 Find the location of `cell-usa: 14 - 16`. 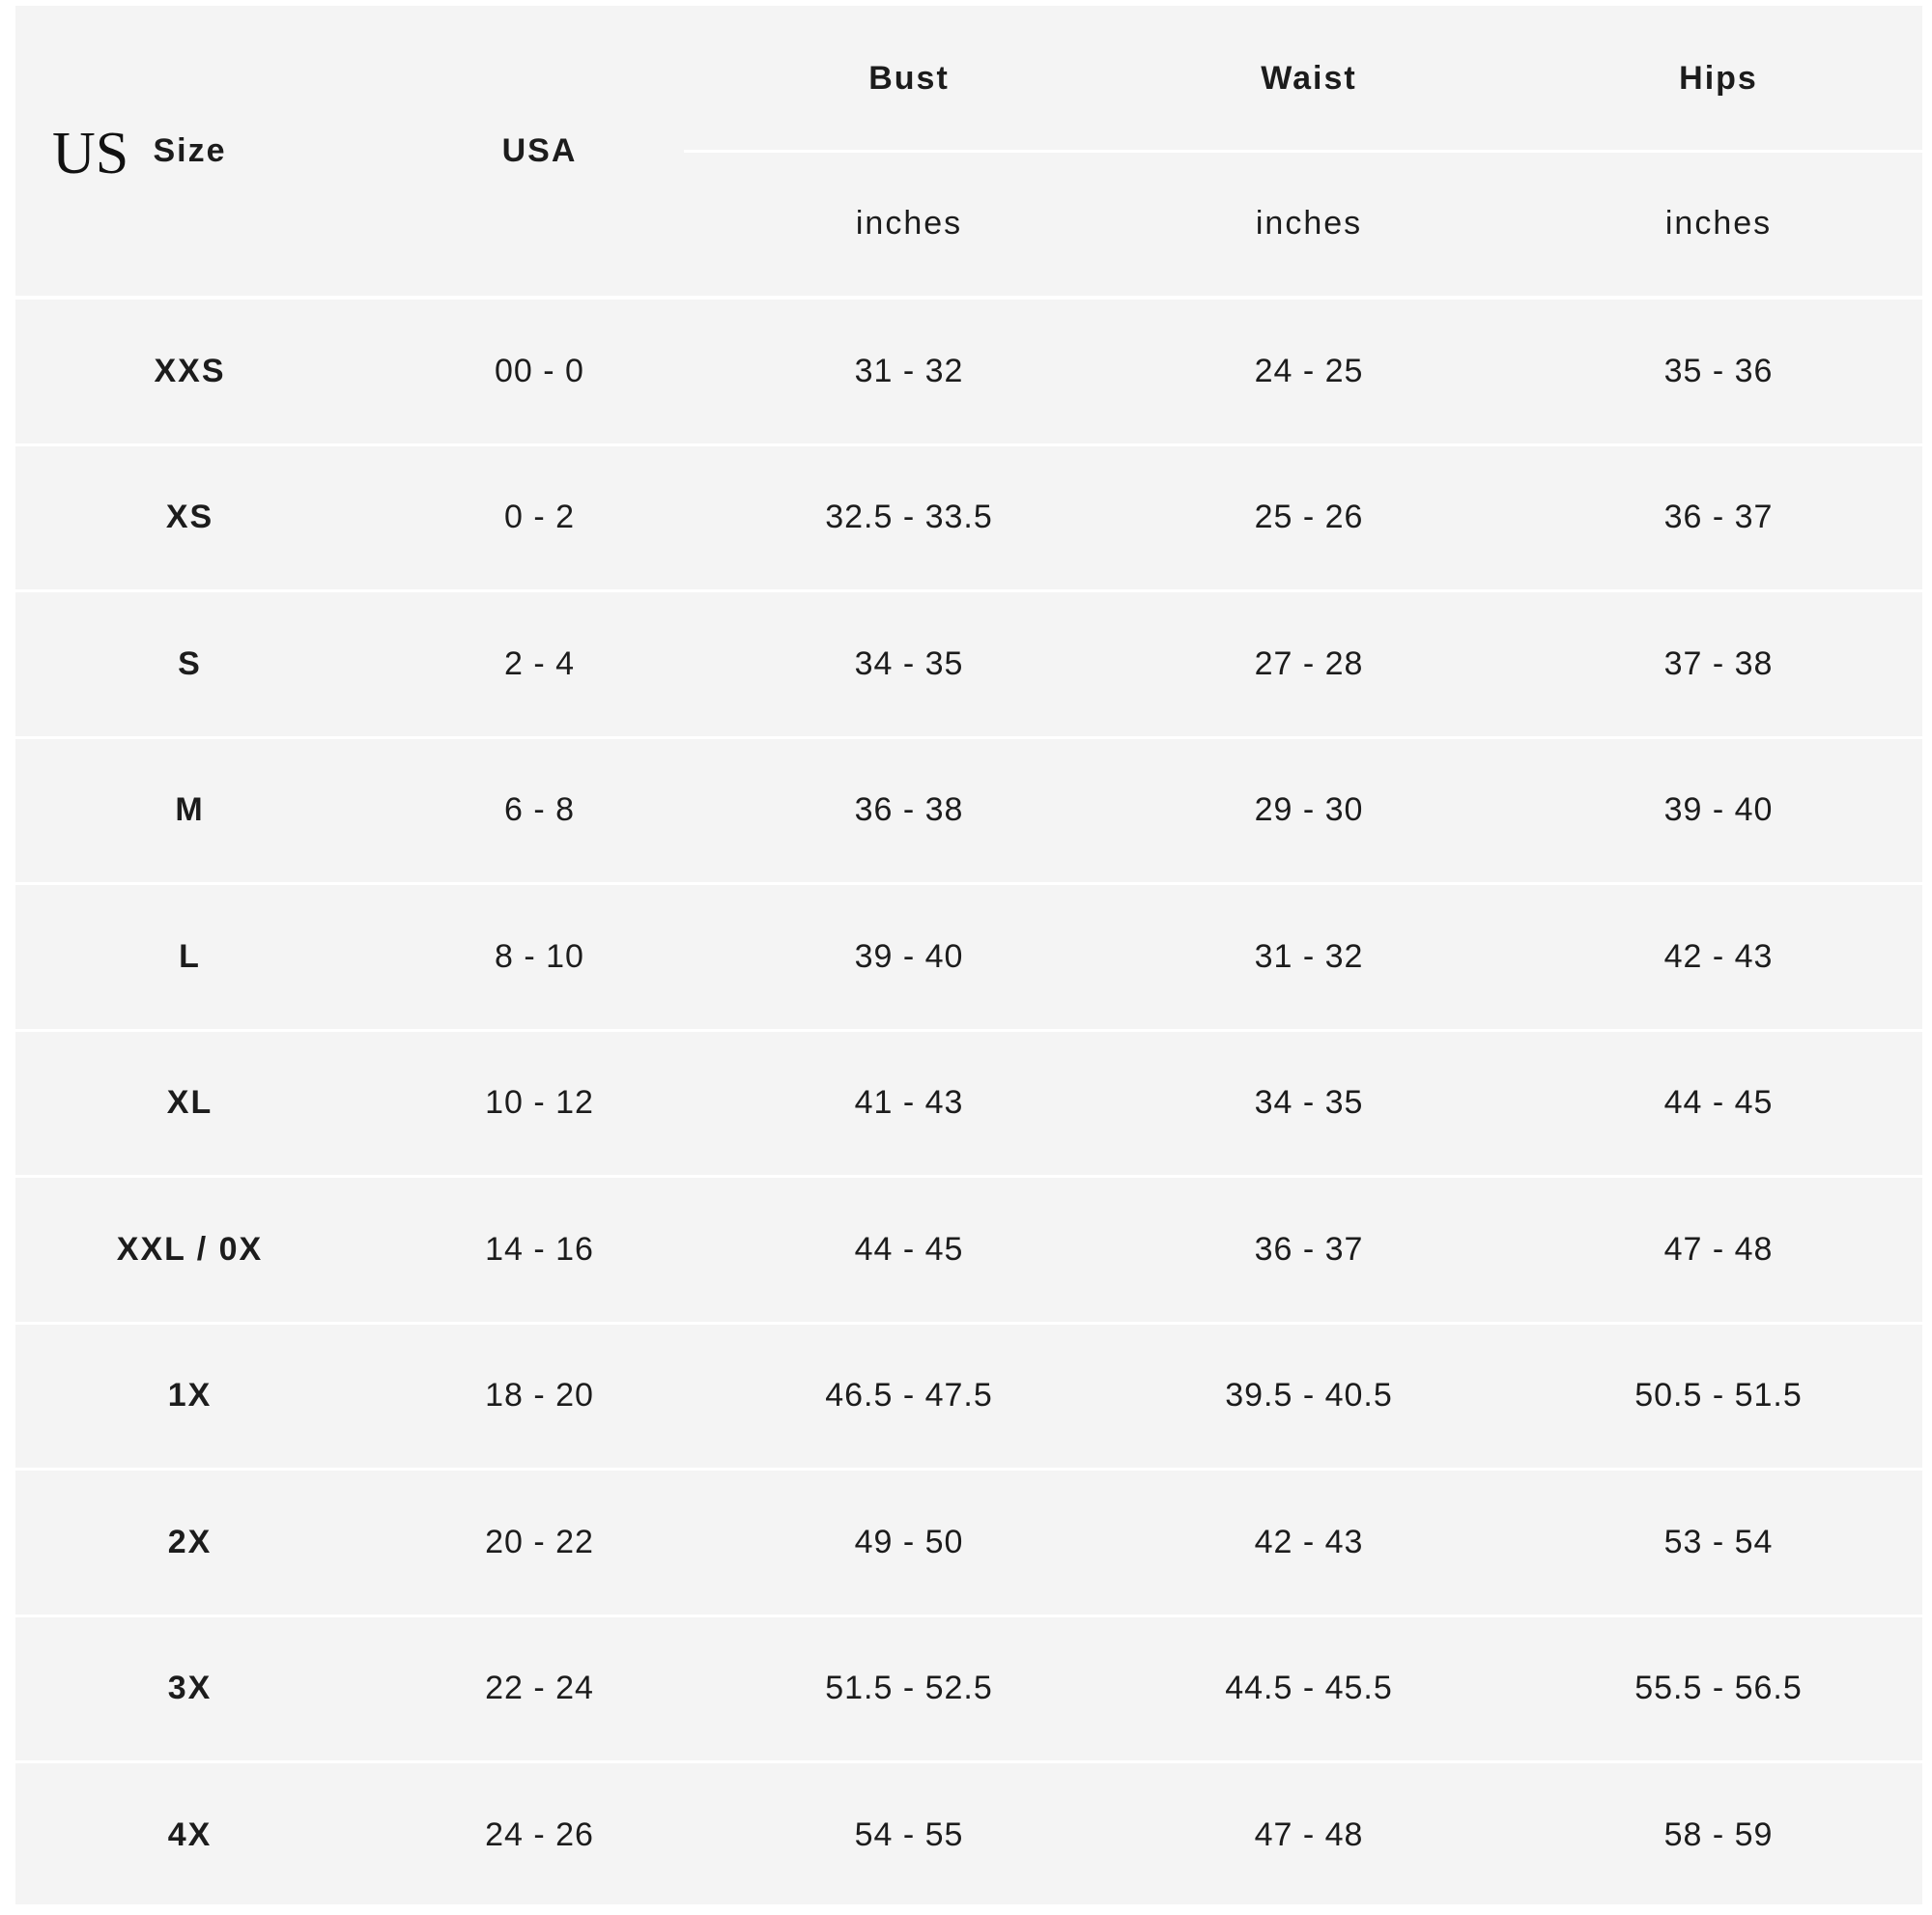

cell-usa: 14 - 16 is located at coordinates (539, 1249).